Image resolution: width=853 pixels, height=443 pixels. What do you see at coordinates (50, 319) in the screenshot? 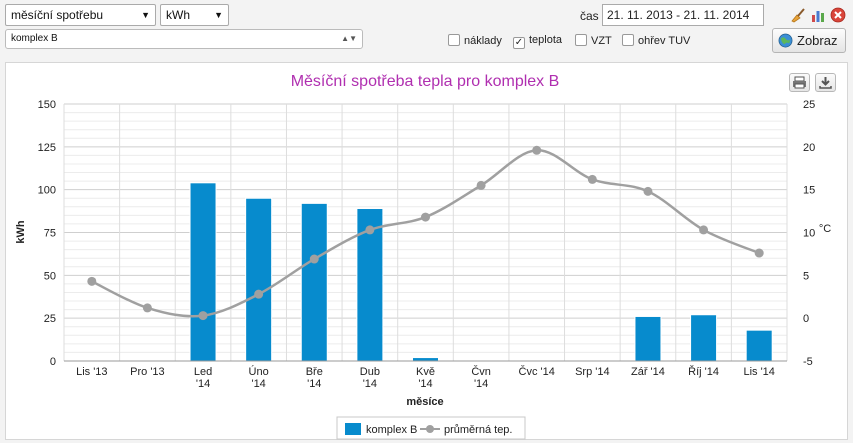
I see `y-tick-label: 25` at bounding box center [50, 319].